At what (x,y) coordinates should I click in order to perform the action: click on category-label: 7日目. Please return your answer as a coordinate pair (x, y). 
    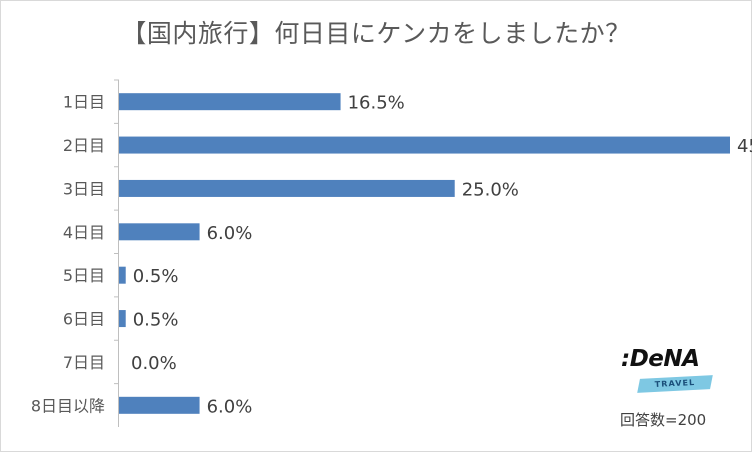
    Looking at the image, I should click on (84, 362).